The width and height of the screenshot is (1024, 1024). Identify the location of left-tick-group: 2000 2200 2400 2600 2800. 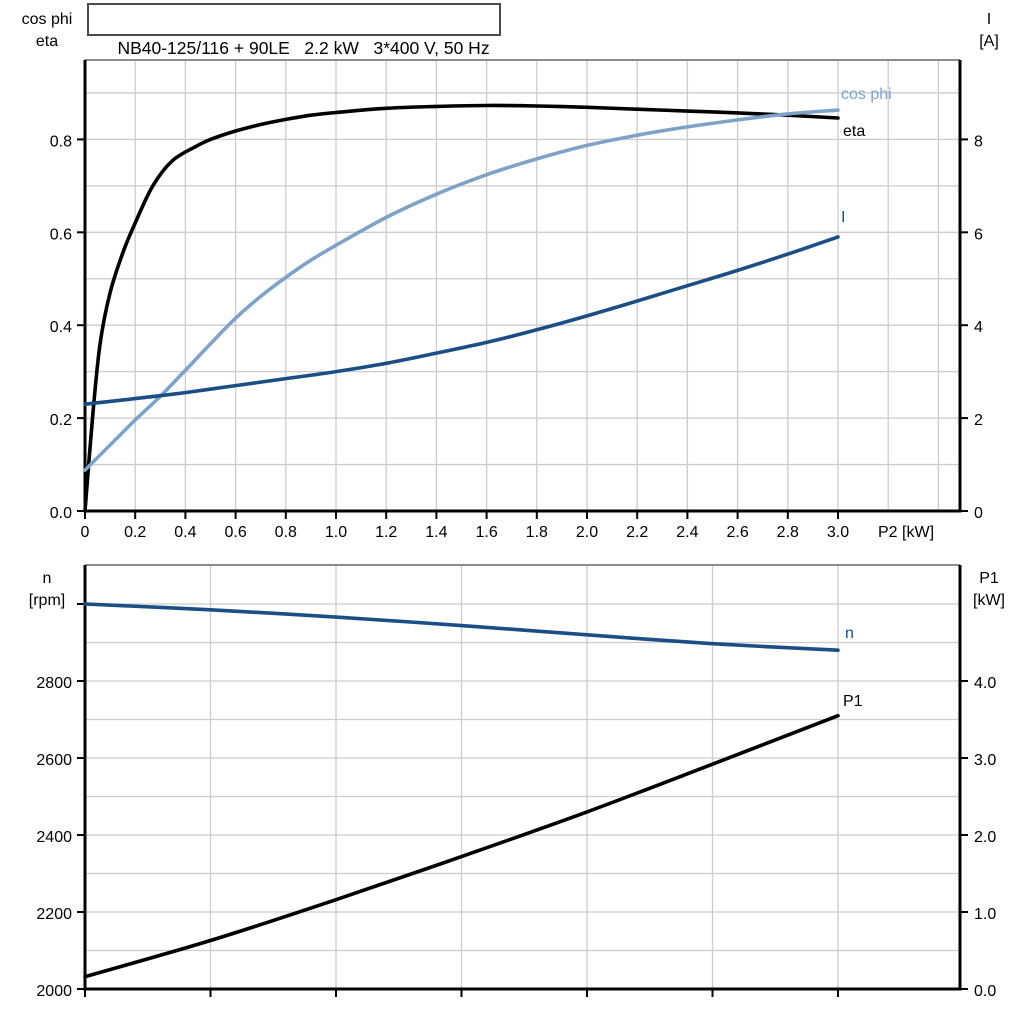
(60, 801).